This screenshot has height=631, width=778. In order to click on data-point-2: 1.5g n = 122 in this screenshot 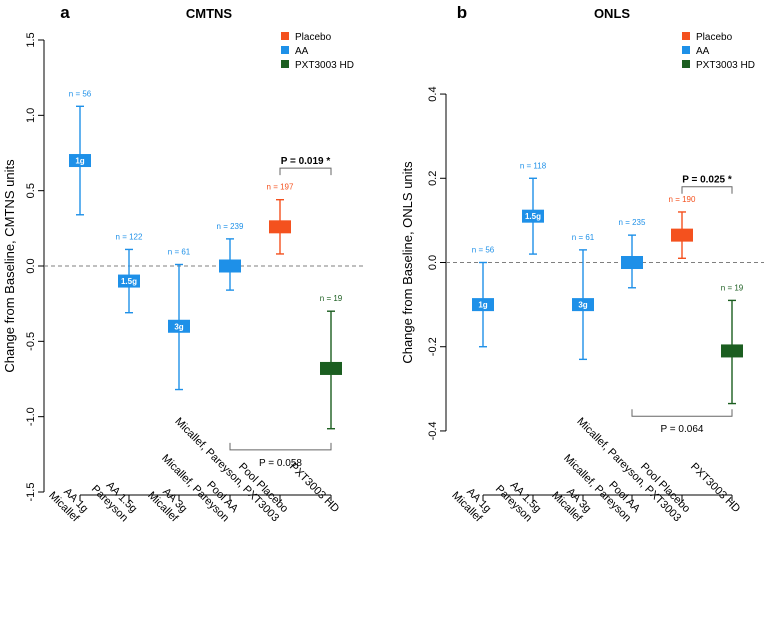, I will do `click(129, 273)`.